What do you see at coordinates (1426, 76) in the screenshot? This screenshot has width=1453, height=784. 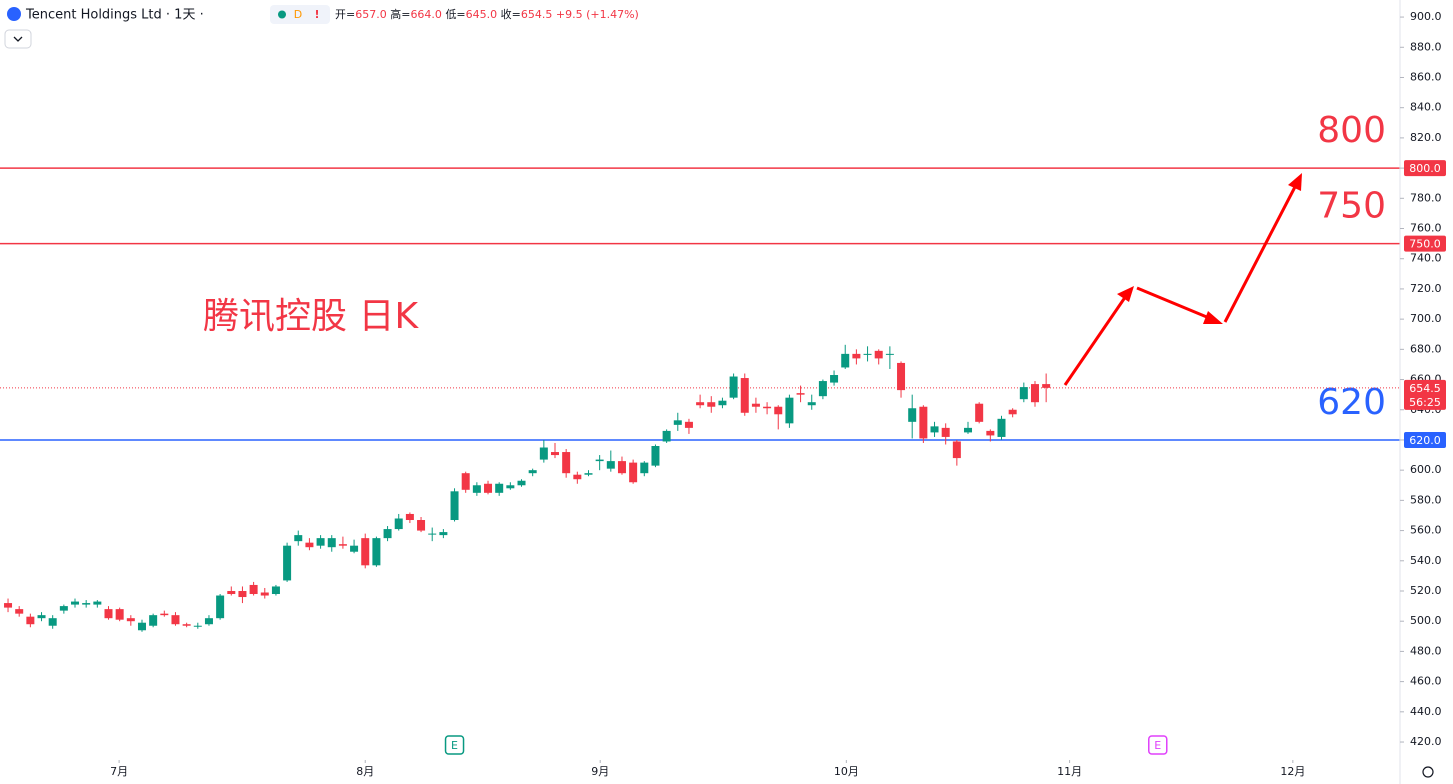 I see `y-tick-label: 860.0` at bounding box center [1426, 76].